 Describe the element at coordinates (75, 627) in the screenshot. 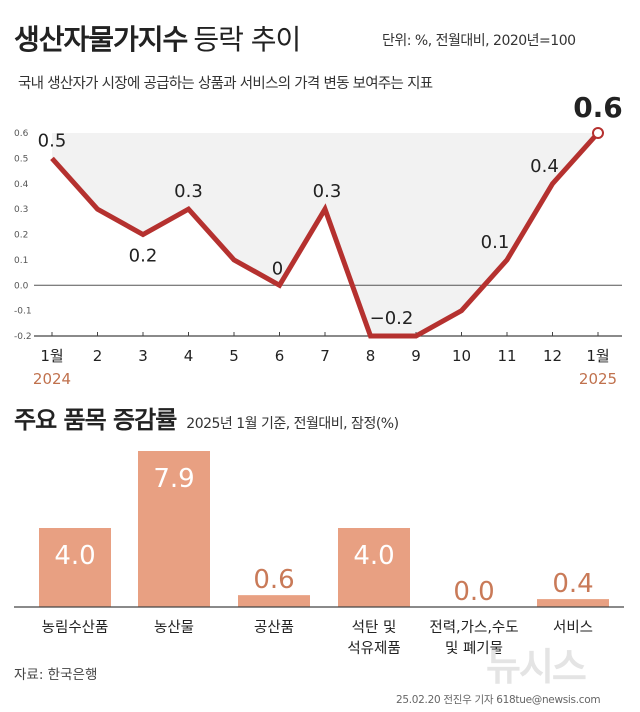

I see `bar-category-label: 농림수산품` at that location.